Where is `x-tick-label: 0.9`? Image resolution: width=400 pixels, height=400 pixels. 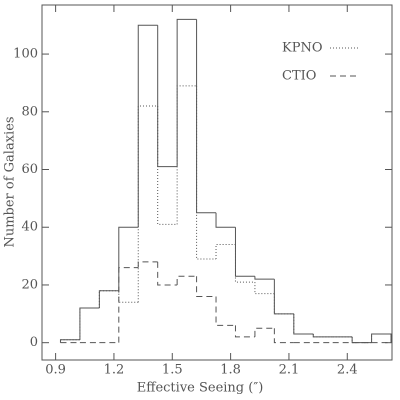
x-tick-label: 0.9 is located at coordinates (55, 370).